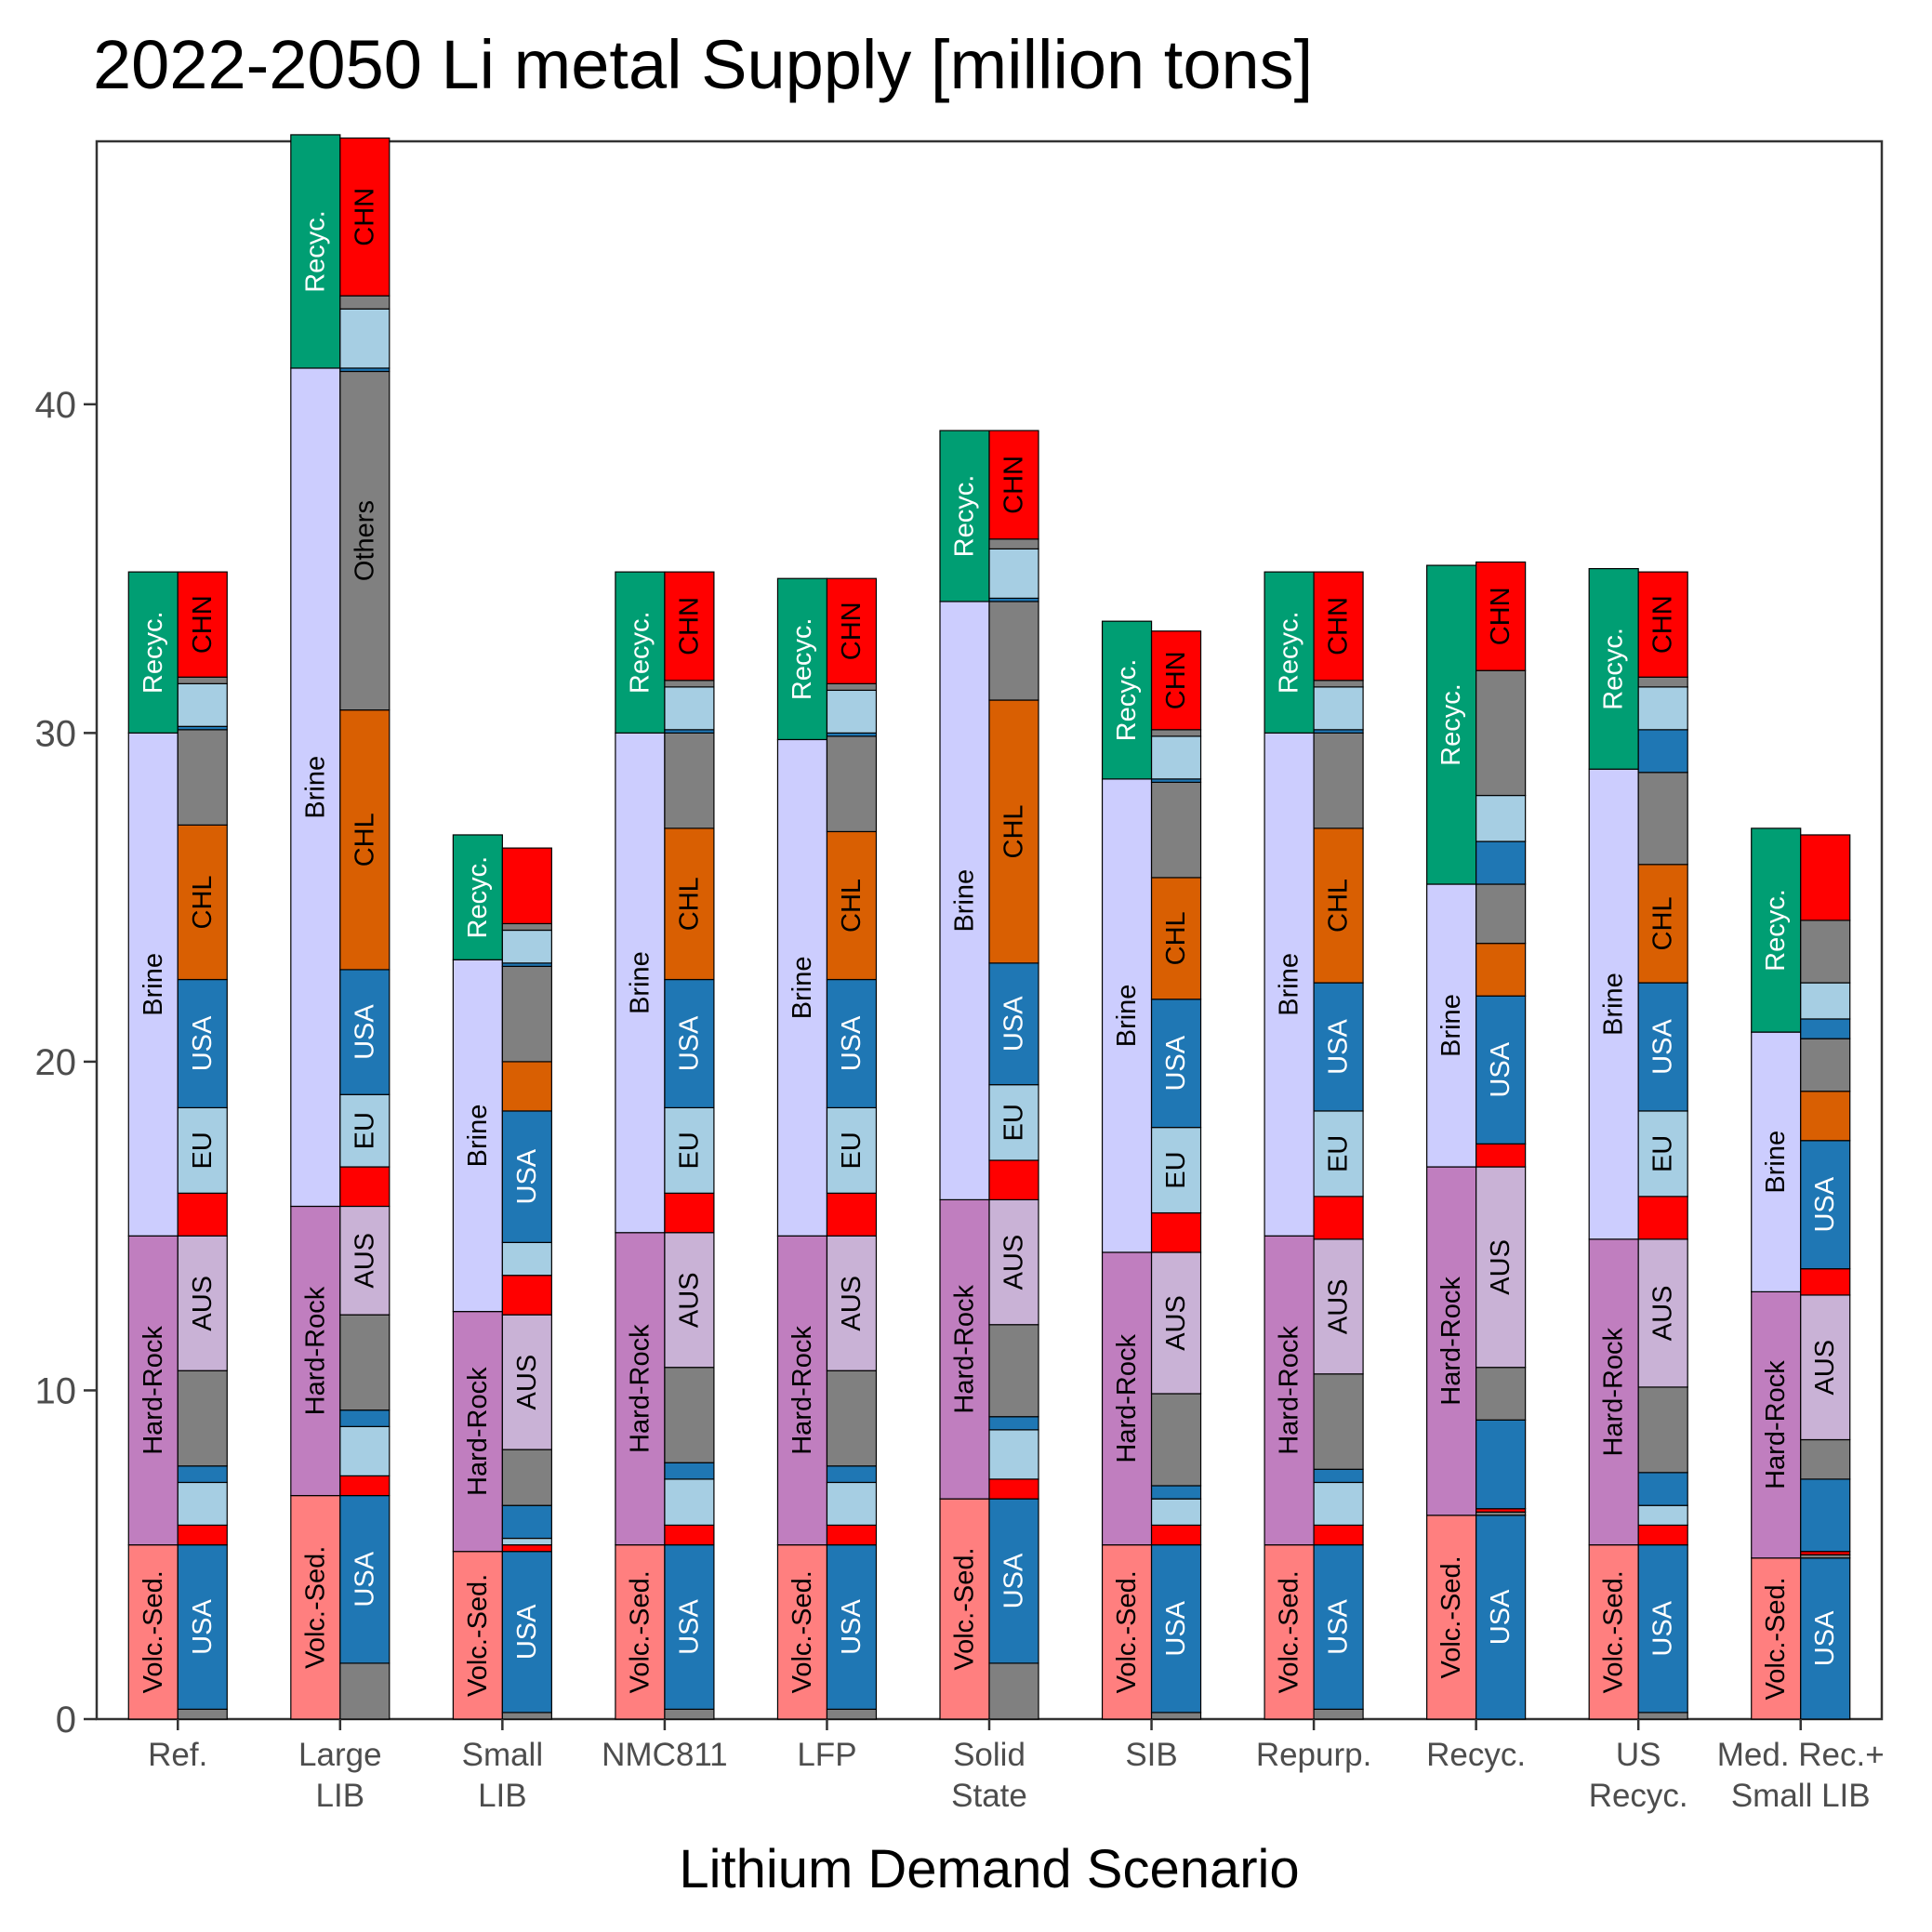 The height and width of the screenshot is (1932, 1932). What do you see at coordinates (703, 65) in the screenshot?
I see `chart-title: 2022-2050 Li metal Supply [million tons]` at bounding box center [703, 65].